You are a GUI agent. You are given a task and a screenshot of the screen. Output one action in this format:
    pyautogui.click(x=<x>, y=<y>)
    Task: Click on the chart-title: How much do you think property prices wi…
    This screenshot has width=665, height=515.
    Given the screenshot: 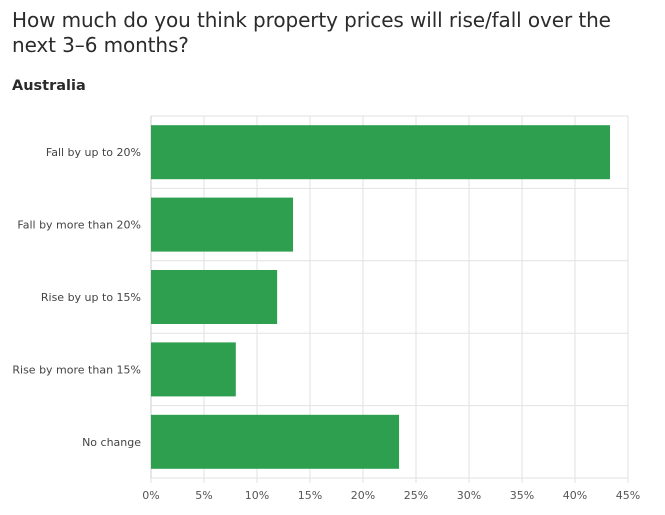 What is the action you would take?
    pyautogui.click(x=311, y=32)
    